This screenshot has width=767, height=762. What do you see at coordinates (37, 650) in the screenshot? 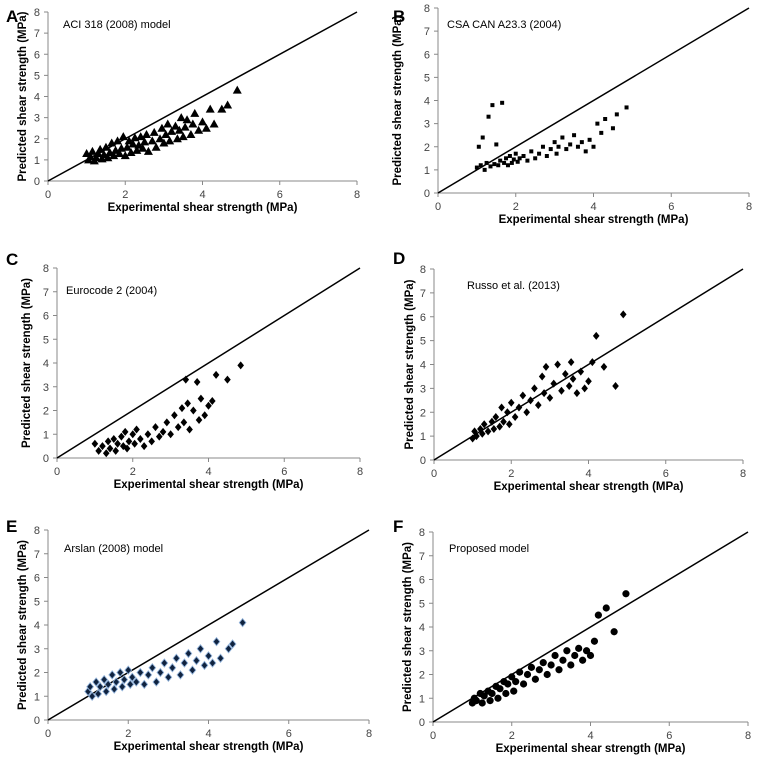
I see `y-tick-label-e: 3` at bounding box center [37, 650].